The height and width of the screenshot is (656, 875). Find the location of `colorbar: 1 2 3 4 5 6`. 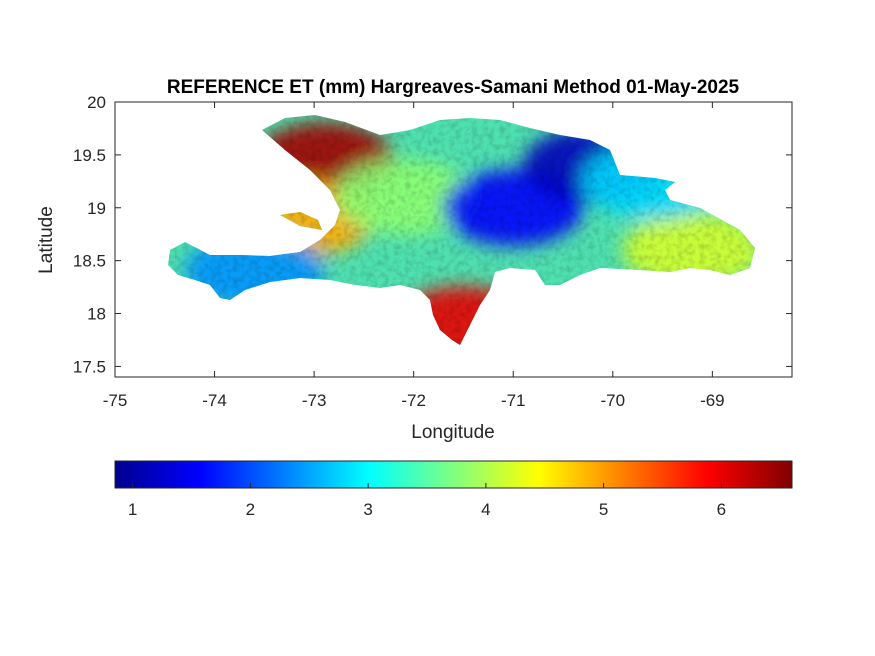

colorbar: 1 2 3 4 5 6 is located at coordinates (453, 489).